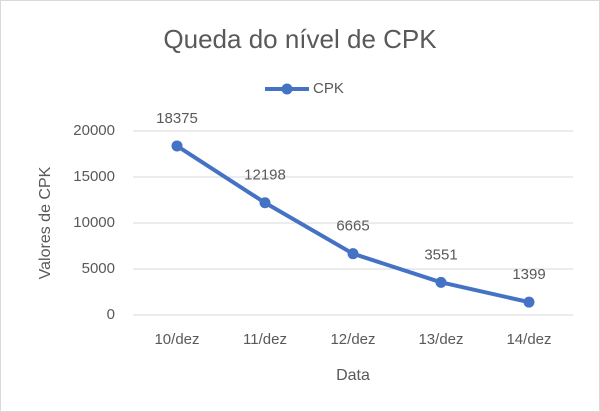 Image resolution: width=600 pixels, height=412 pixels. Describe the element at coordinates (287, 89) in the screenshot. I see `legend-marker` at that location.